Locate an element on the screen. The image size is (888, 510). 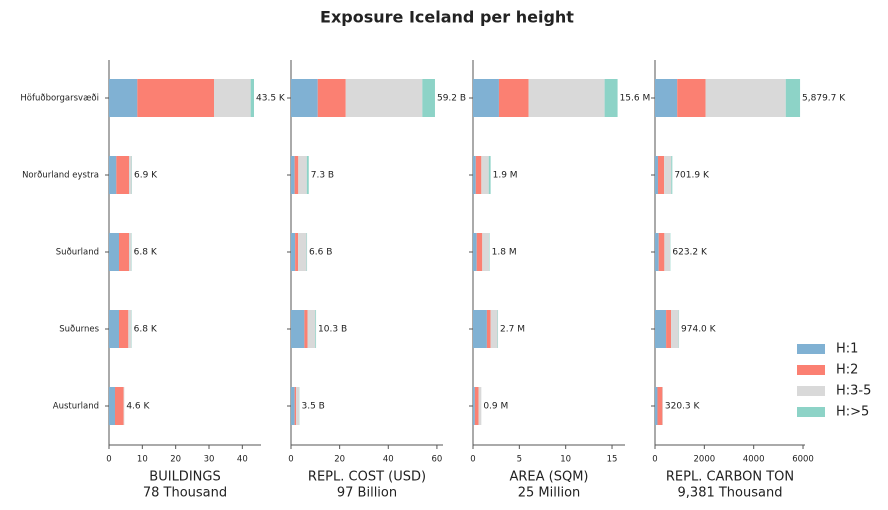
total-label: 974.0 K is located at coordinates (699, 330).